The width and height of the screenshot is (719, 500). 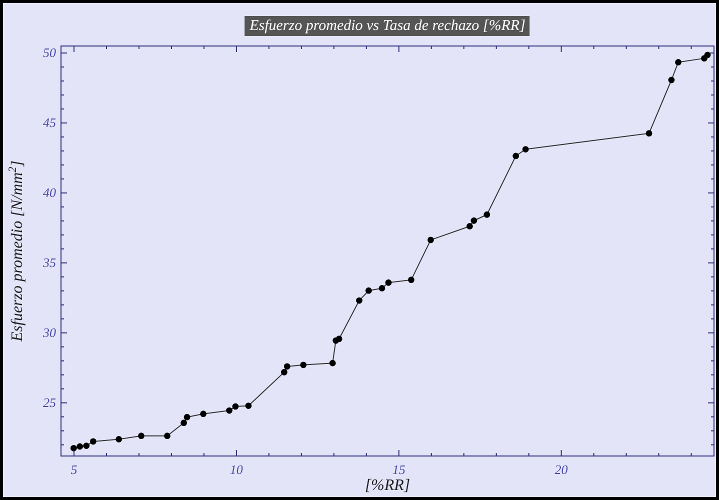 I want to click on x-axis-title: [%RR], so click(x=387, y=485).